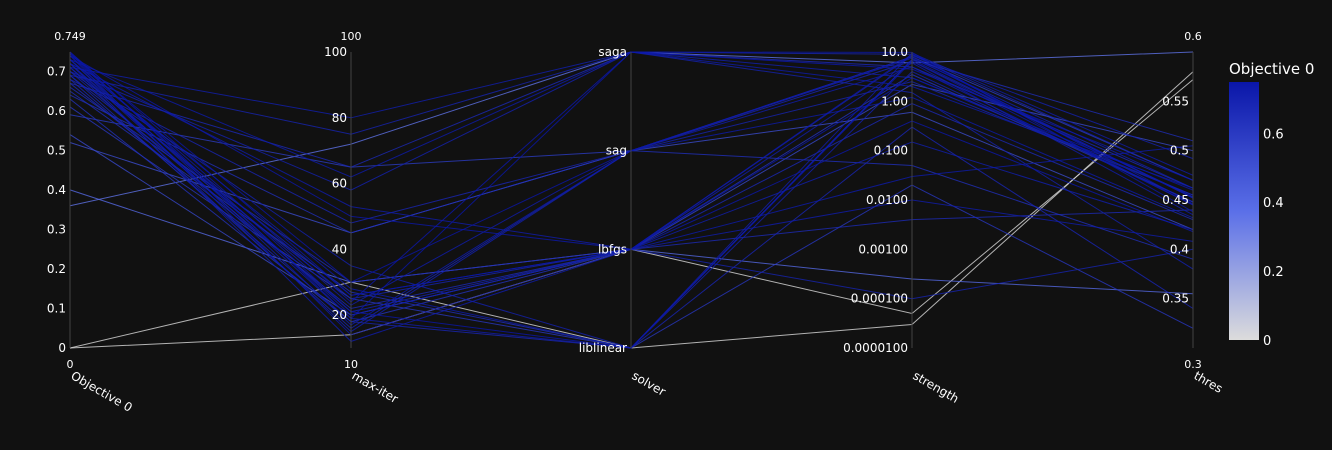 This screenshot has width=1332, height=450. What do you see at coordinates (102, 391) in the screenshot?
I see `axis-title: Objective 0` at bounding box center [102, 391].